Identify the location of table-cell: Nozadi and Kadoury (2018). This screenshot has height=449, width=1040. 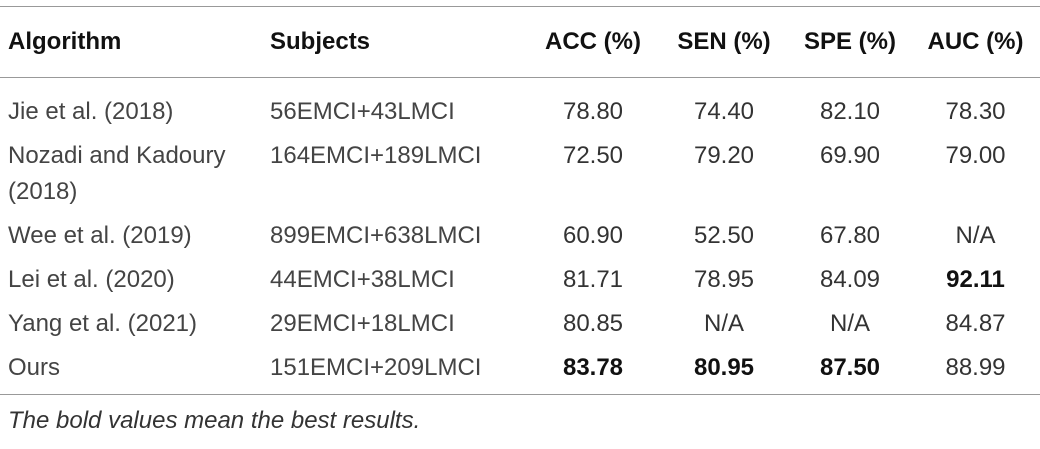
(117, 173).